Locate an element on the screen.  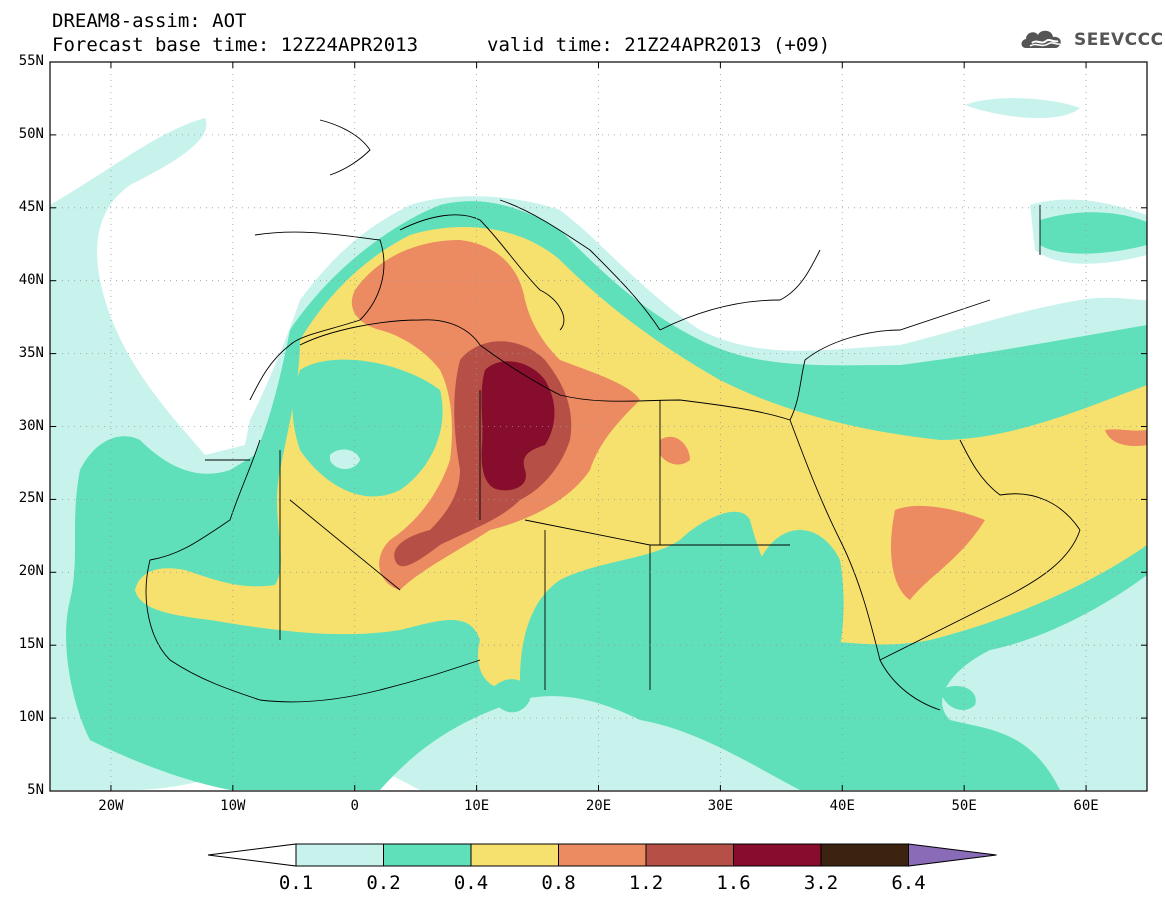
lat-label: 50N is located at coordinates (31, 133).